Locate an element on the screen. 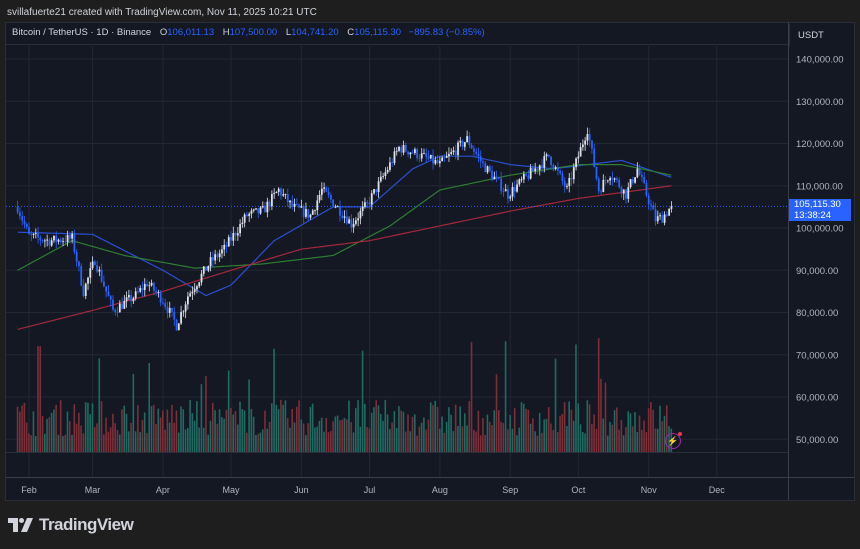  symbol-title: Bitcoin / TetherUS · 1D · Binance is located at coordinates (82, 32).